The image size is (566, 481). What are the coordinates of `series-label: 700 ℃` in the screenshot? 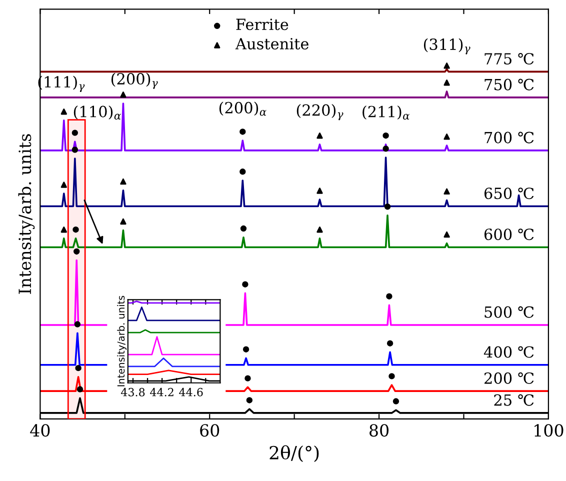 It's located at (509, 138).